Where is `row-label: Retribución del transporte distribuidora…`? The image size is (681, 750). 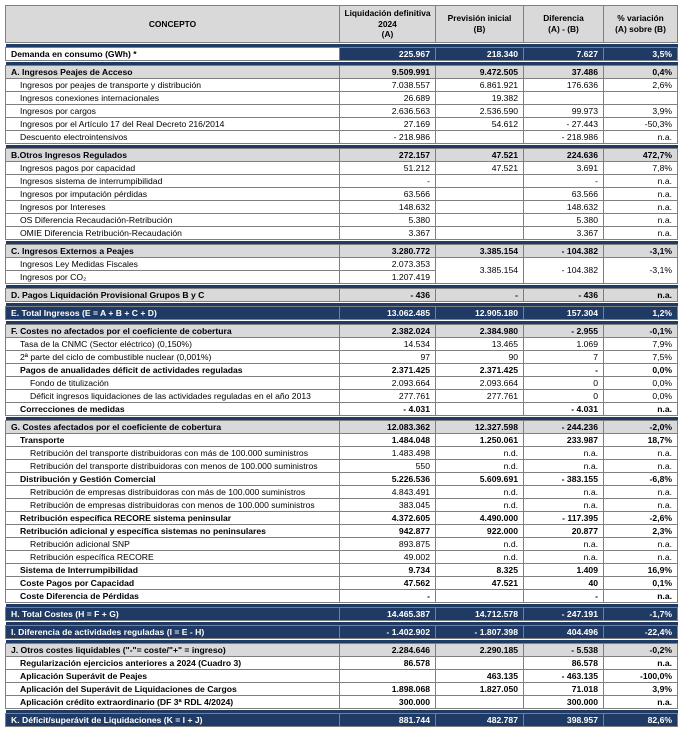 row-label: Retribución del transporte distribuidora… is located at coordinates (172, 452).